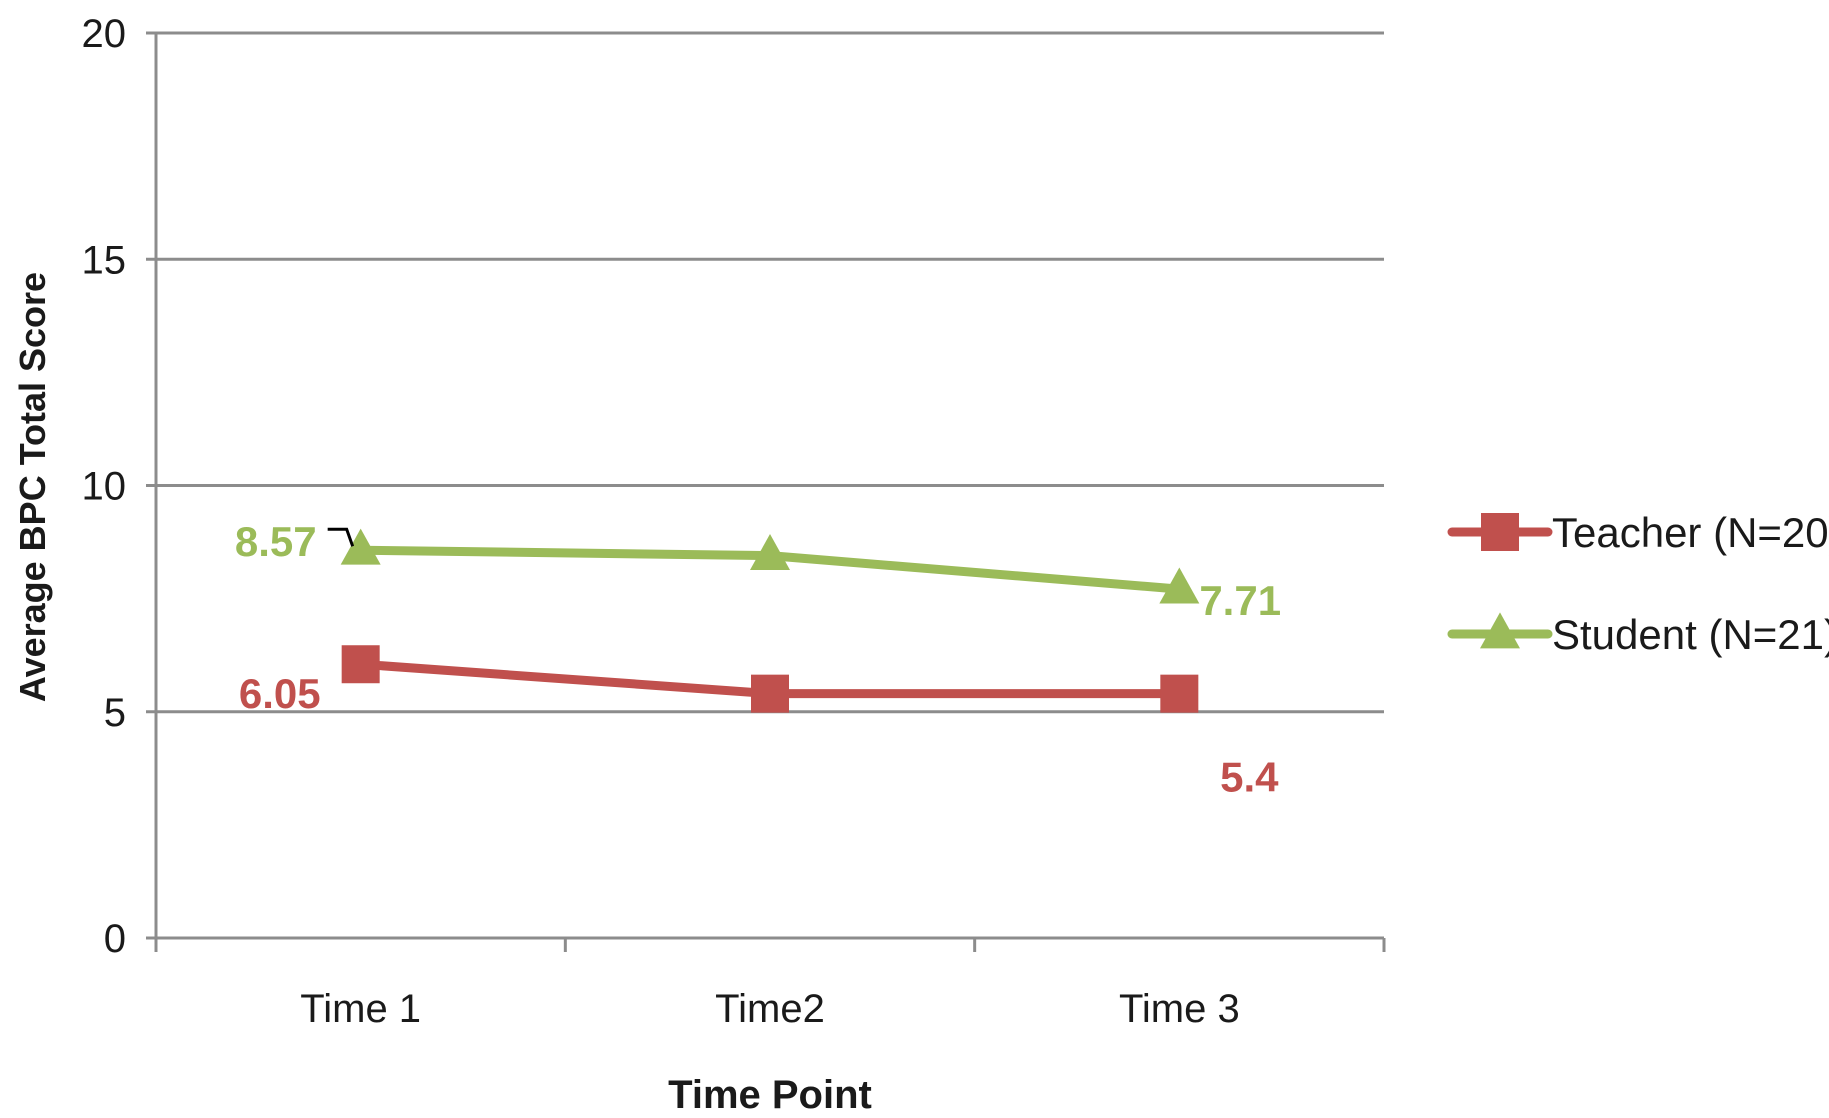 The height and width of the screenshot is (1118, 1829). I want to click on series-layer, so click(770, 620).